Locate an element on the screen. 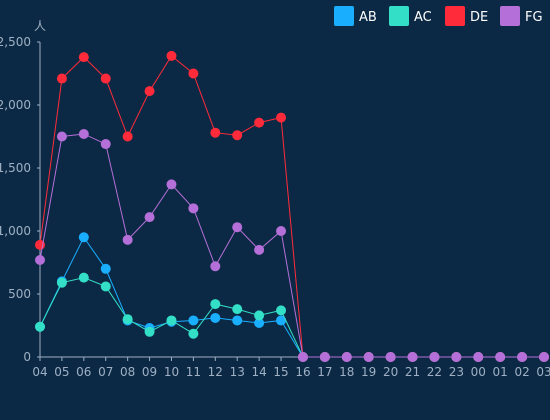 The image size is (550, 420). x-tick-label: 03 is located at coordinates (543, 372).